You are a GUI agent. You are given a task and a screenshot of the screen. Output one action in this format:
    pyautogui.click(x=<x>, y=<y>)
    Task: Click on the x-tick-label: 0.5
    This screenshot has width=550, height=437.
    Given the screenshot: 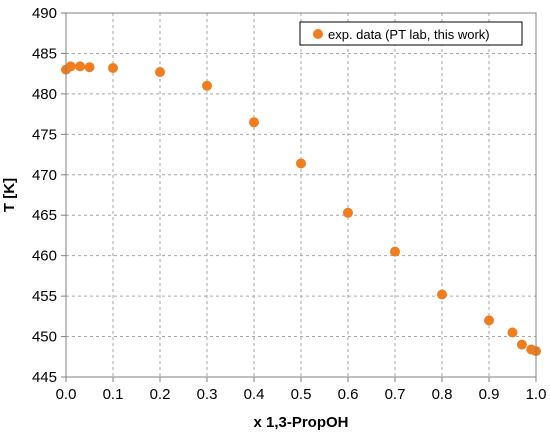 What is the action you would take?
    pyautogui.click(x=301, y=394)
    